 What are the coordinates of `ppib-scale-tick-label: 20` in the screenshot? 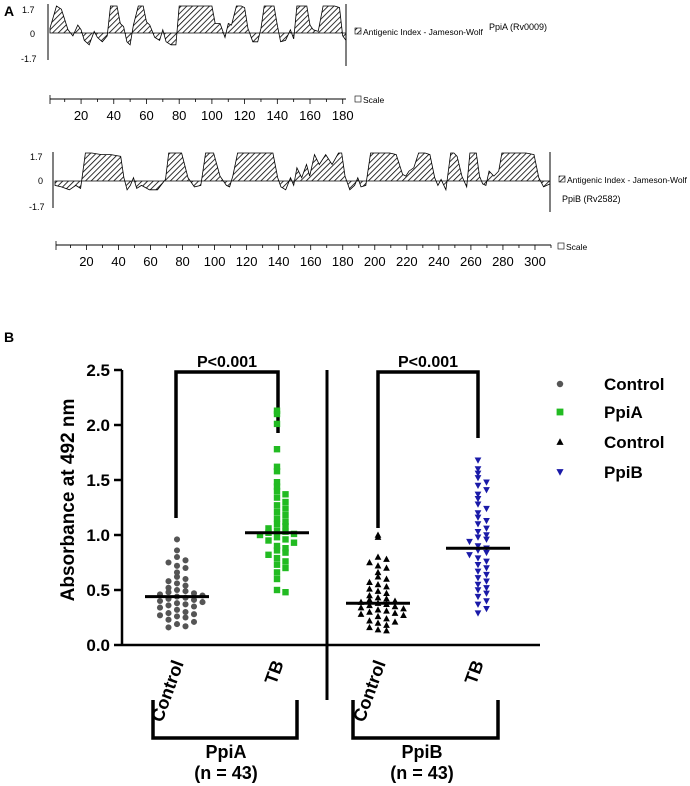 It's located at (86, 261).